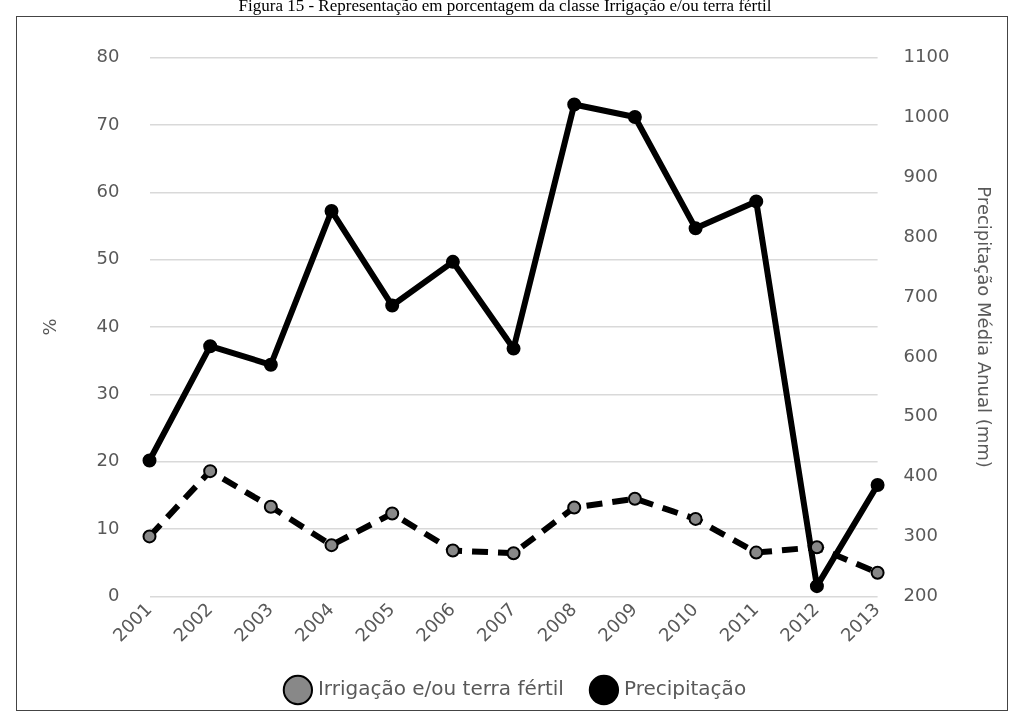 This screenshot has width=1010, height=711. What do you see at coordinates (920, 176) in the screenshot?
I see `y2-tick-label: 900` at bounding box center [920, 176].